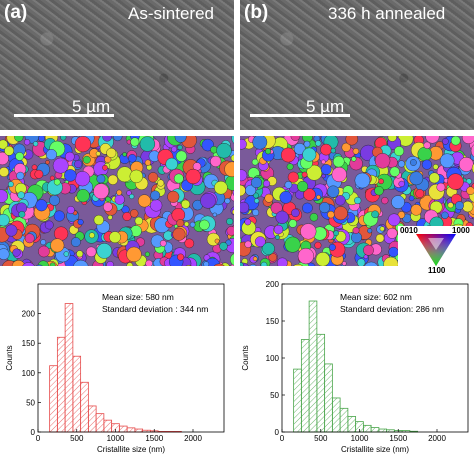 Image resolution: width=474 pixels, height=462 pixels. Describe the element at coordinates (273, 321) in the screenshot. I see `y-tick-label: 150` at that location.